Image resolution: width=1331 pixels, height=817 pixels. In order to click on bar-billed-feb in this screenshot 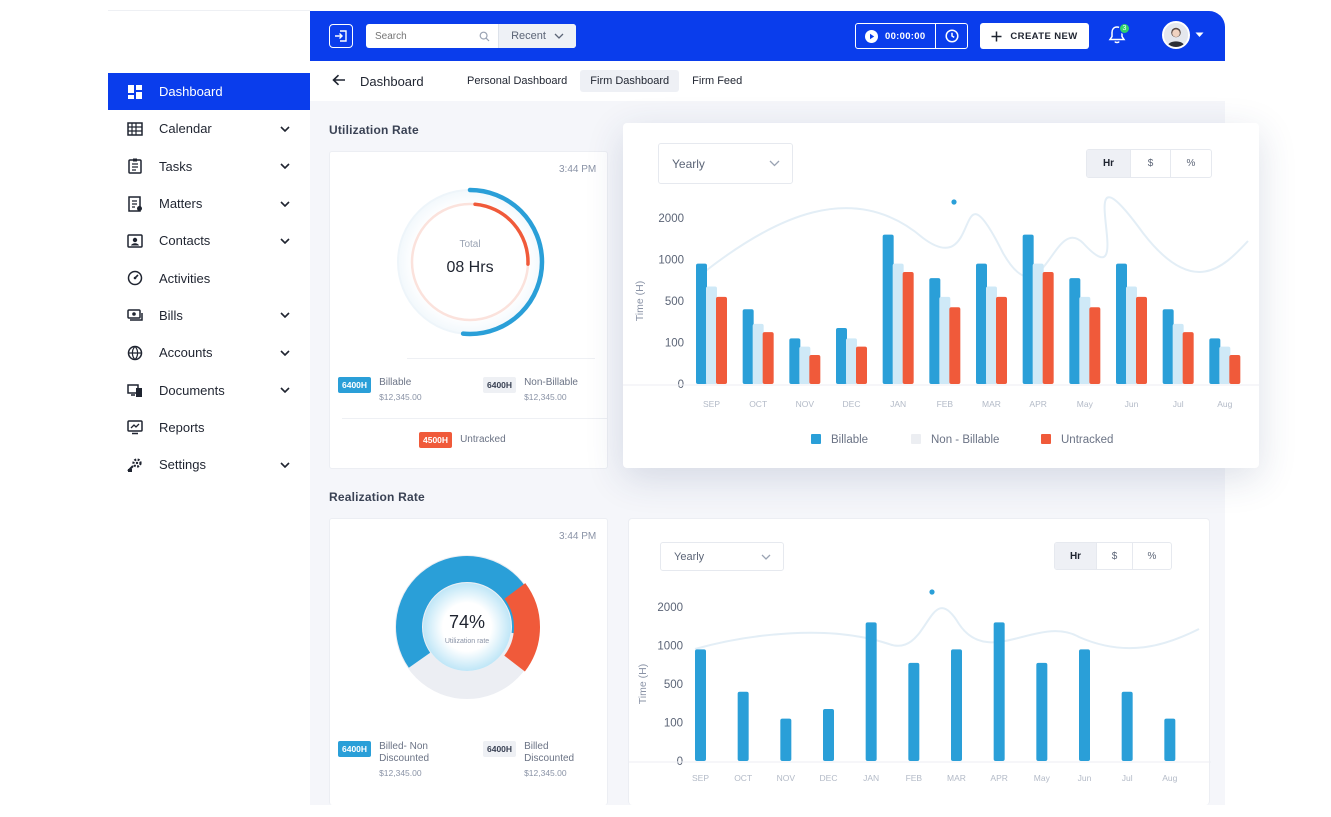, I will do `click(914, 711)`.